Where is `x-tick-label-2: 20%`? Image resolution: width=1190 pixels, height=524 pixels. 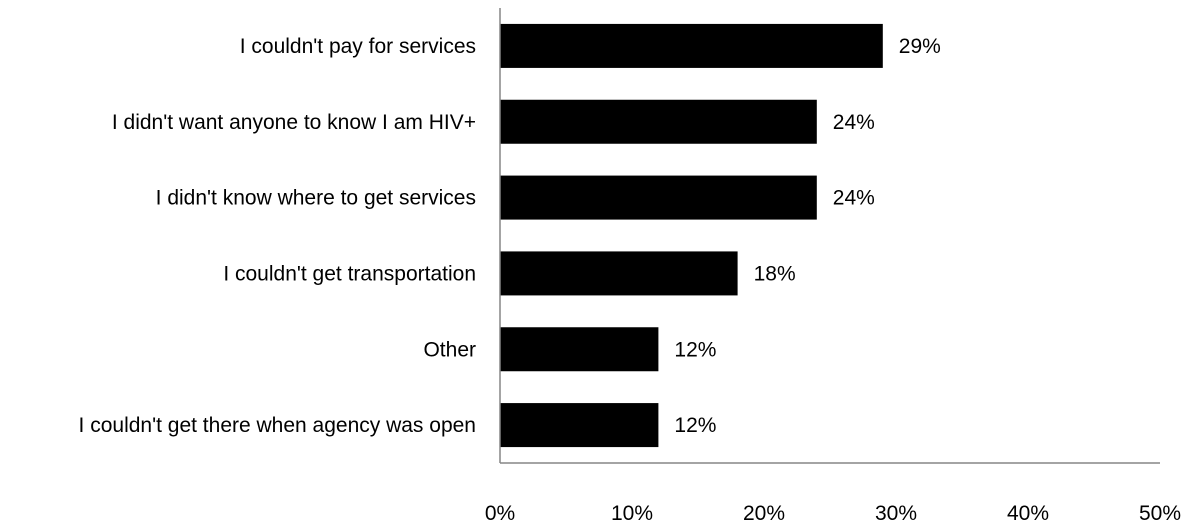
x-tick-label-2: 20% is located at coordinates (764, 513).